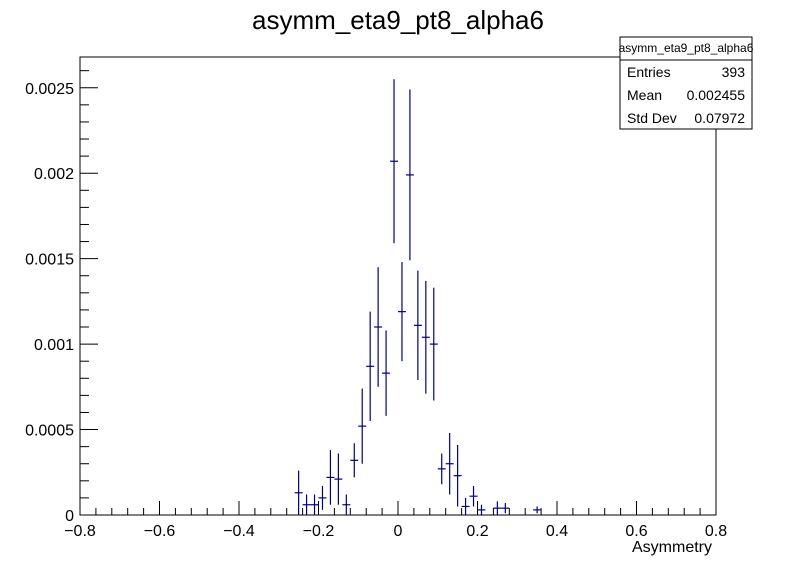 This screenshot has height=572, width=796. I want to click on y-tick-label: 0.0005, so click(49, 431).